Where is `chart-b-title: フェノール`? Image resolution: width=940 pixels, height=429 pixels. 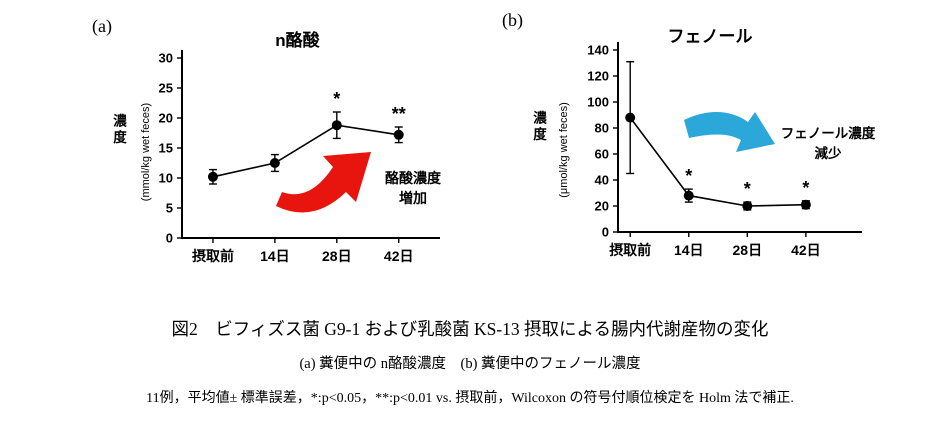 chart-b-title: フェノール is located at coordinates (710, 36).